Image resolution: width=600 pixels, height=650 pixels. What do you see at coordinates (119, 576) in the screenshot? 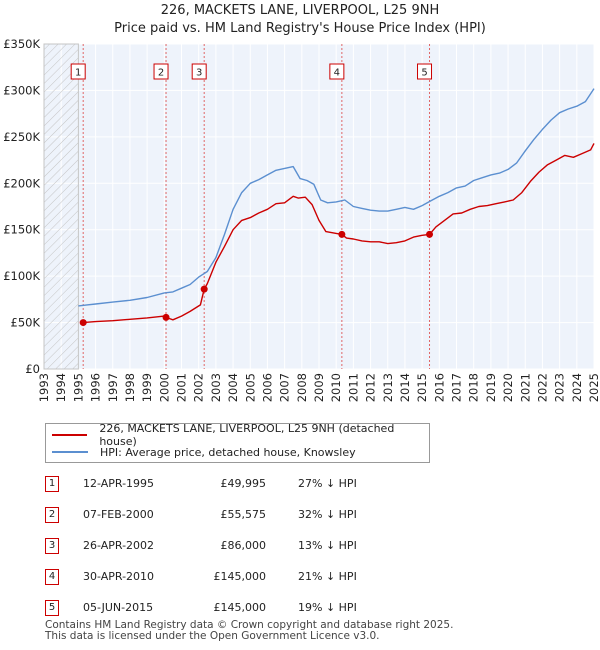
I see `transaction-date: 30-APR-2010` at bounding box center [119, 576].